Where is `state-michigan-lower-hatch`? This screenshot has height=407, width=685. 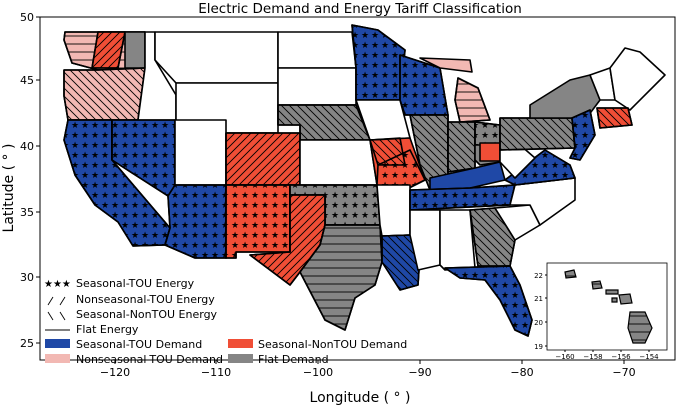
state-michigan-lower-hatch is located at coordinates (472, 100).